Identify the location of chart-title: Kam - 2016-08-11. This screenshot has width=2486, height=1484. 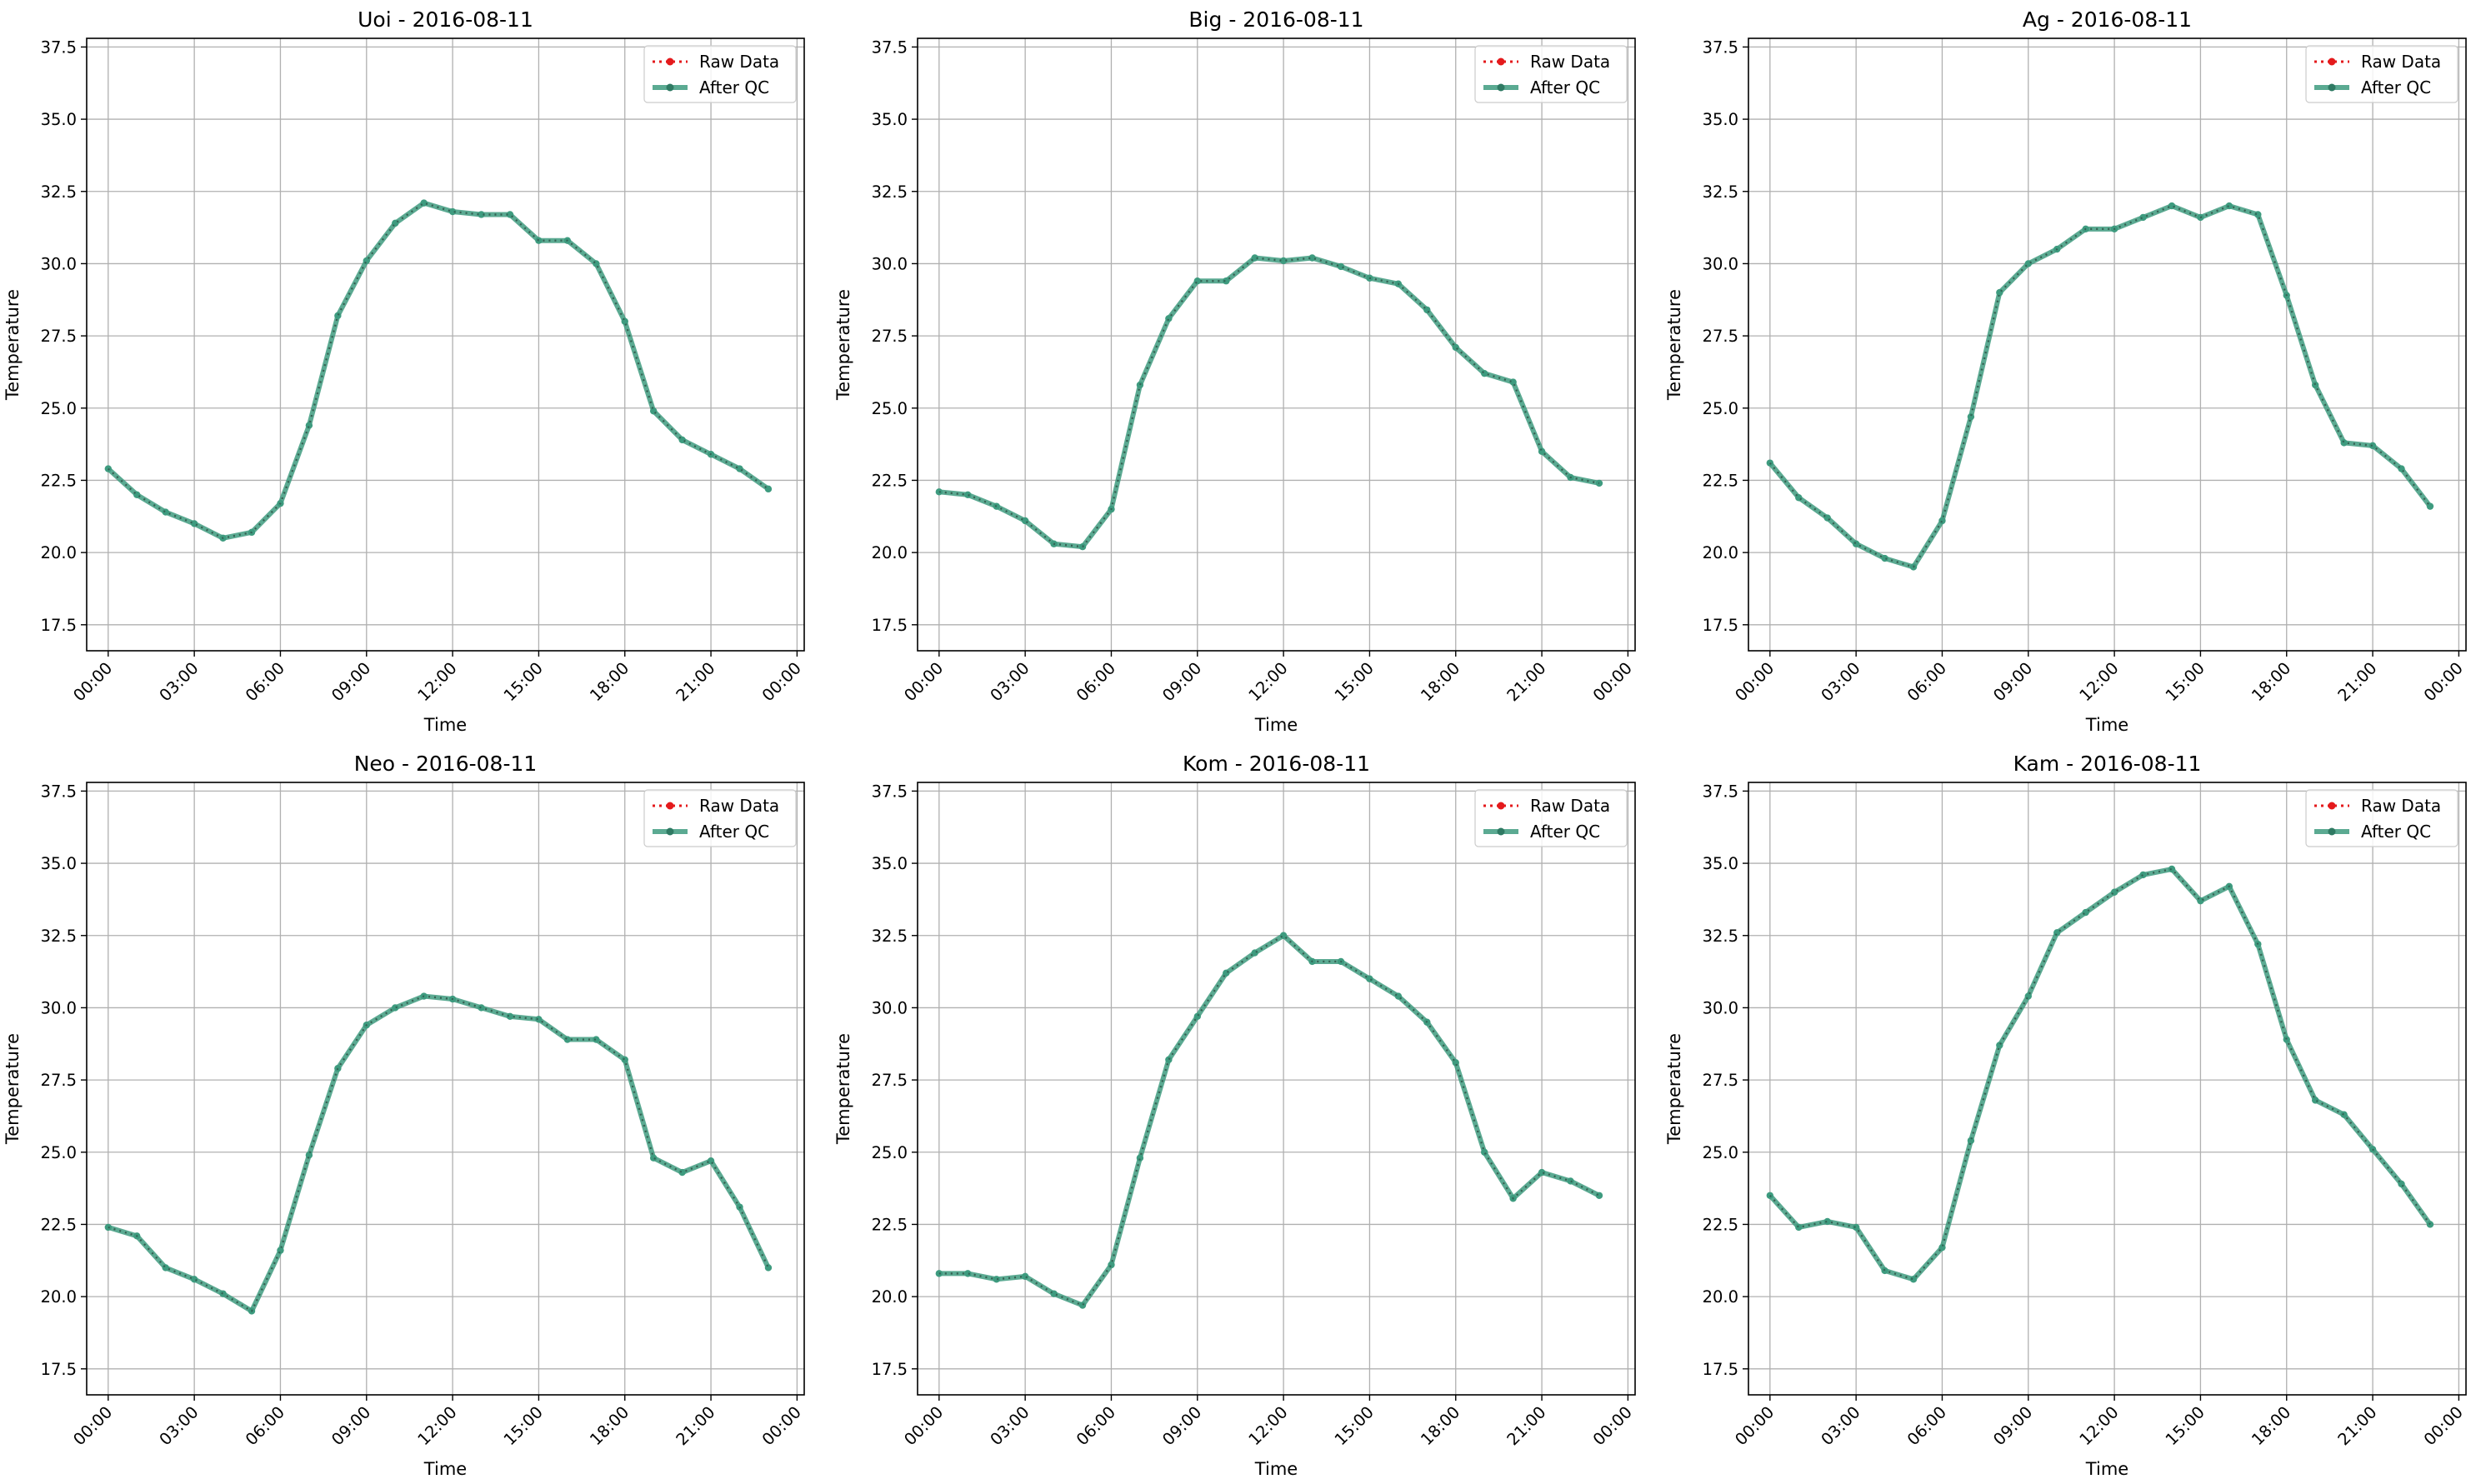
(2107, 764).